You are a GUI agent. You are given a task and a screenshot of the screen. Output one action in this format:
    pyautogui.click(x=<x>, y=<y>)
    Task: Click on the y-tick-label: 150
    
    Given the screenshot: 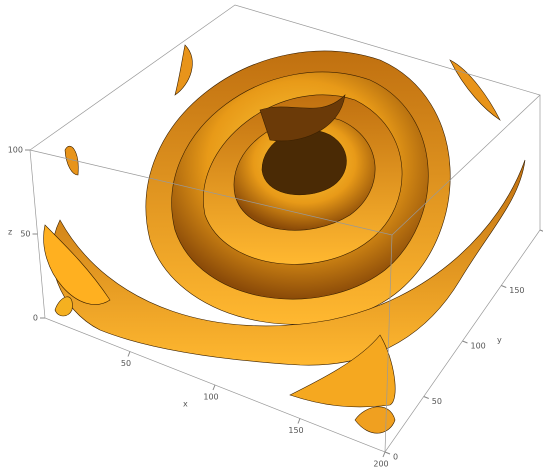 What is the action you would take?
    pyautogui.click(x=516, y=290)
    